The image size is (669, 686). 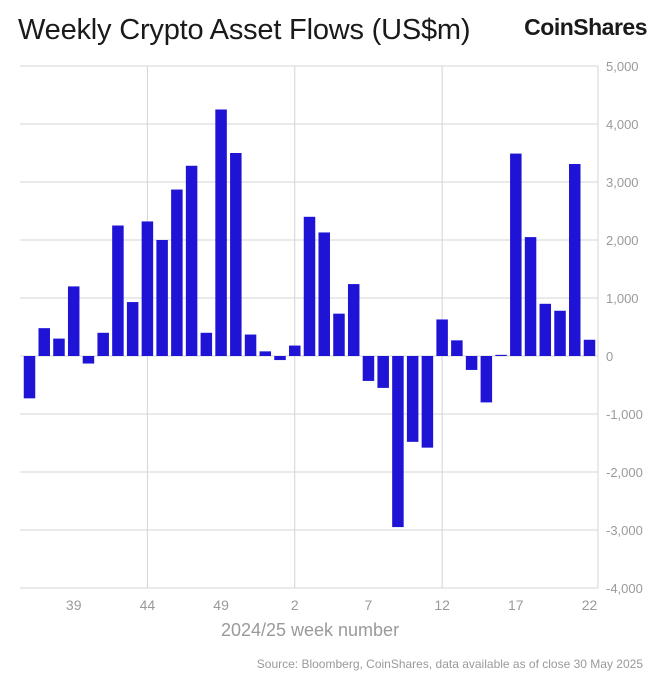 What do you see at coordinates (244, 30) in the screenshot?
I see `chart-title: Weekly Crypto Asset Flows (US$m)` at bounding box center [244, 30].